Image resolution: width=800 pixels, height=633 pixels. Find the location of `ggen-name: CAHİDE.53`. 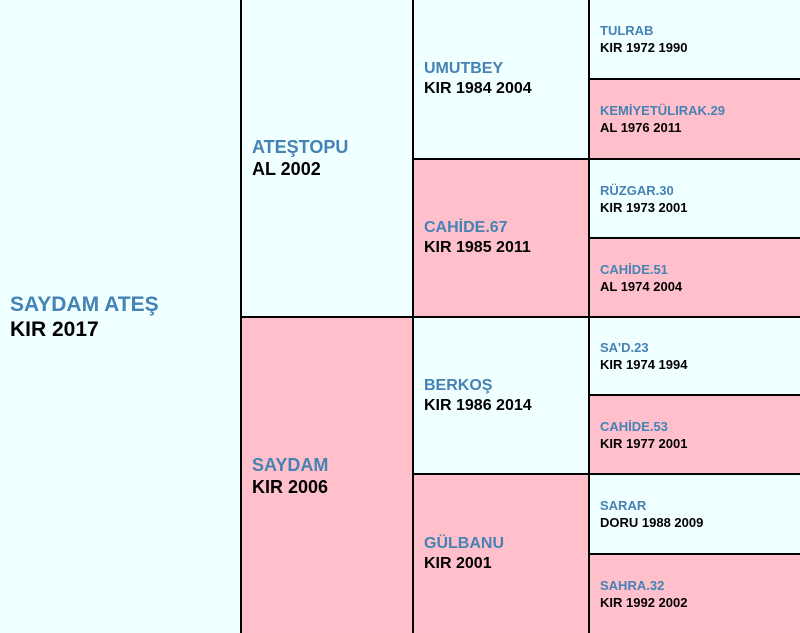

ggen-name: CAHİDE.53 is located at coordinates (634, 426).